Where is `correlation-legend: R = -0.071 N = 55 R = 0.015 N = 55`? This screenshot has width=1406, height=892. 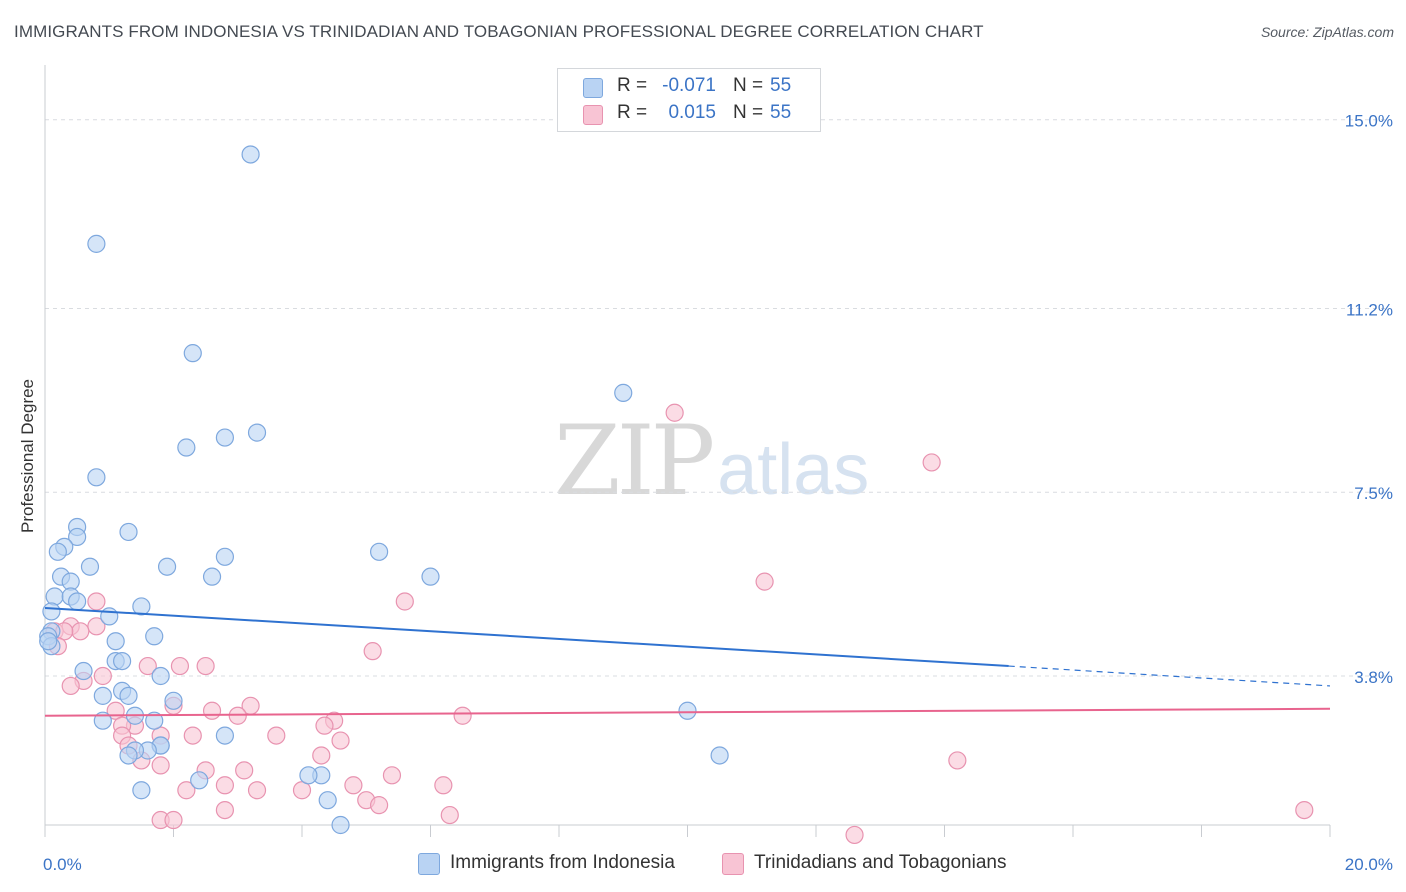
correlation-legend: R = -0.071 N = 55 R = 0.015 N = 55 is located at coordinates (689, 100).